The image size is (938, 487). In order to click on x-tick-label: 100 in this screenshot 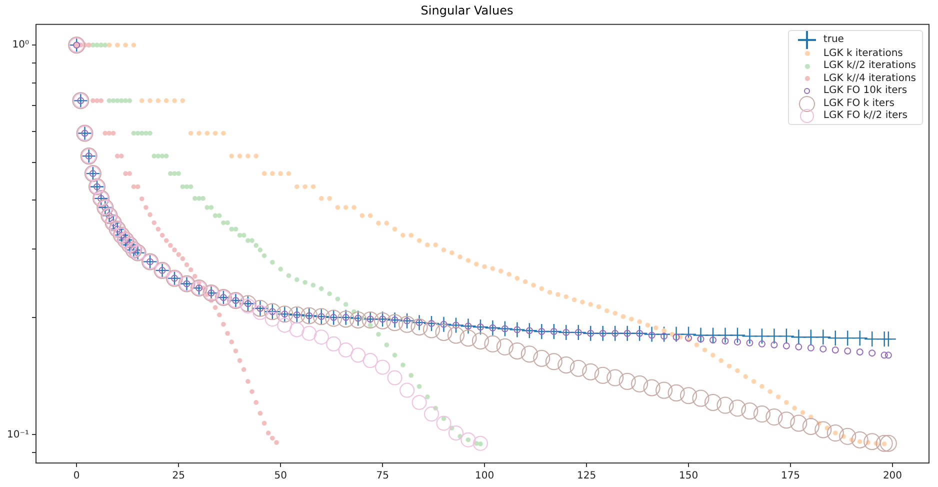, I will do `click(484, 476)`.